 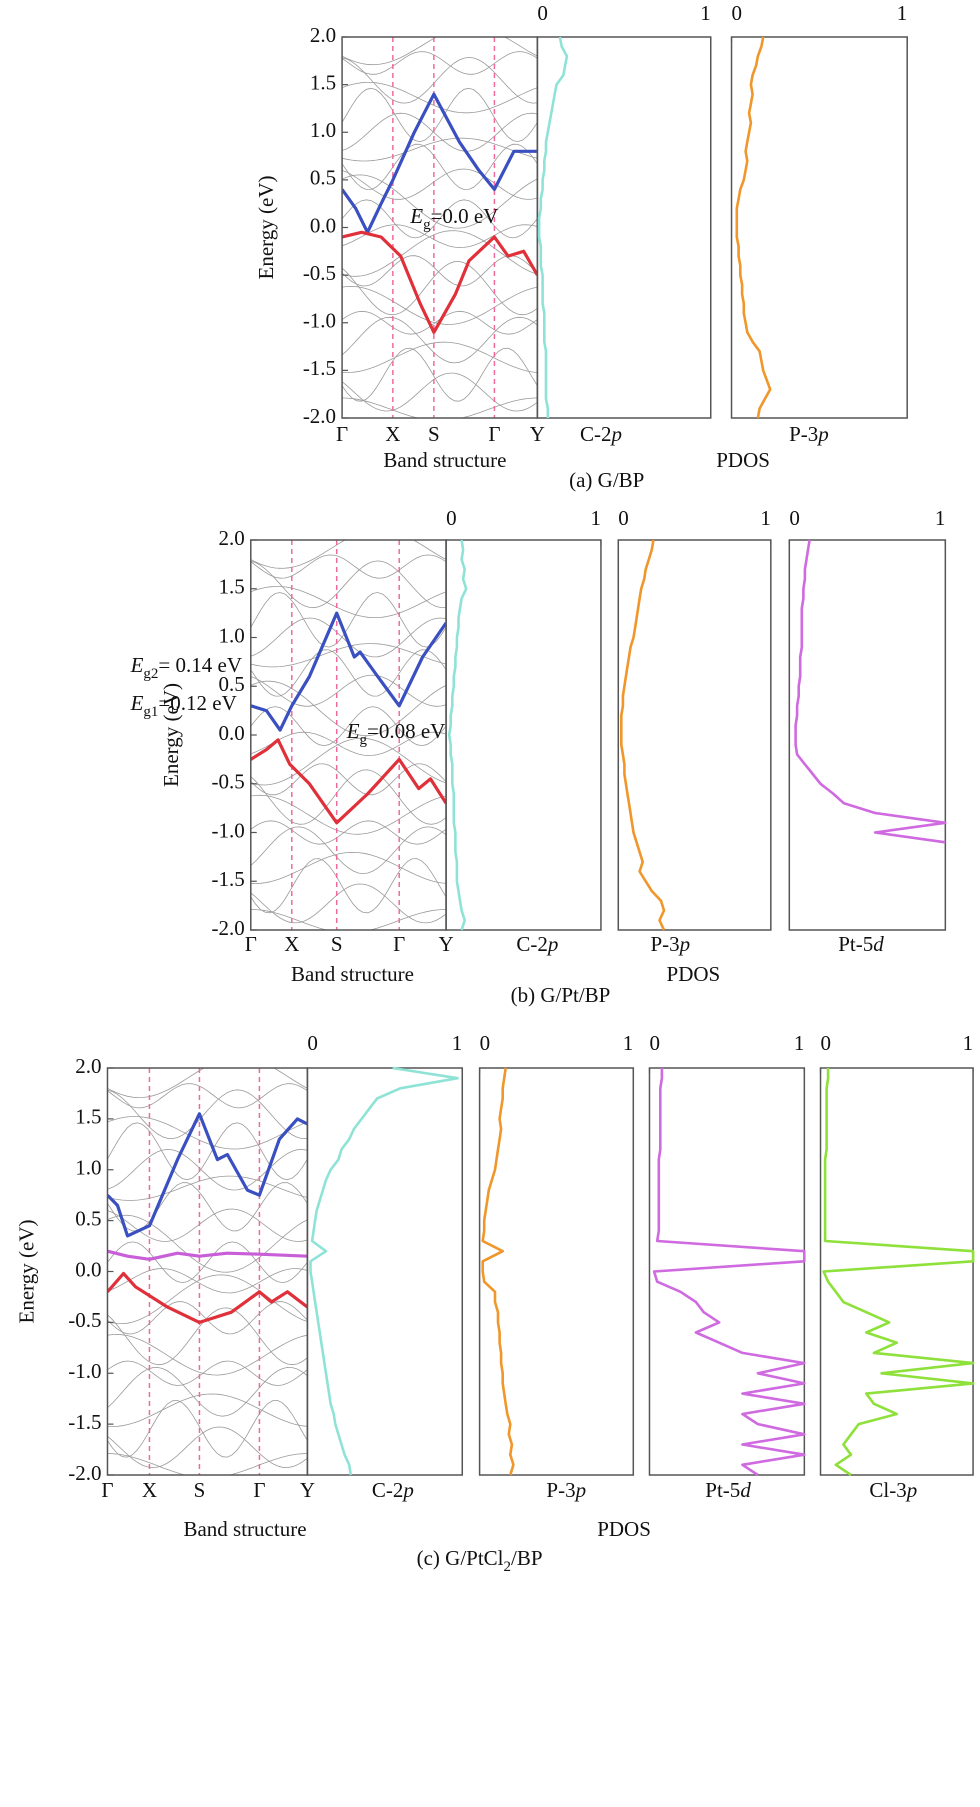 I want to click on gap-annotation-part: g, so click(x=364, y=740).